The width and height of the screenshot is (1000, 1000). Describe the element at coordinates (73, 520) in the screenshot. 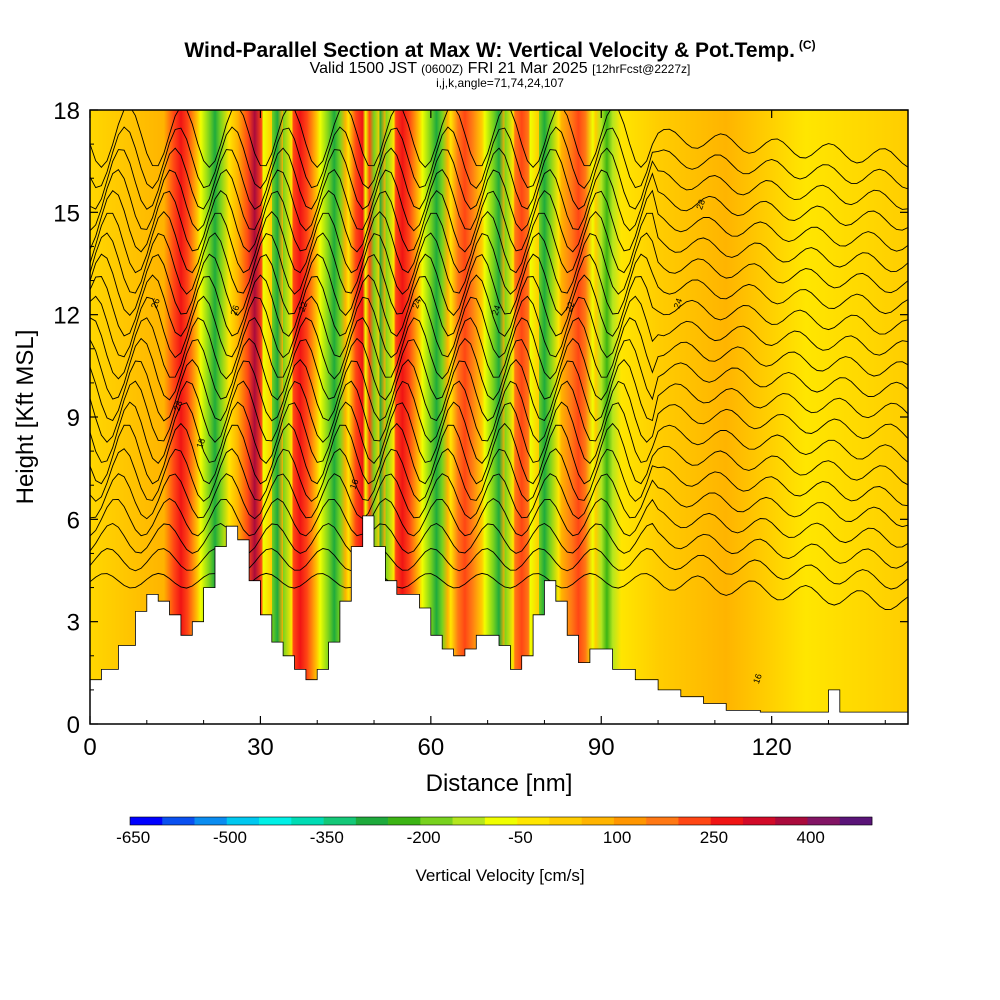

I see `y-tick-label: 6` at that location.